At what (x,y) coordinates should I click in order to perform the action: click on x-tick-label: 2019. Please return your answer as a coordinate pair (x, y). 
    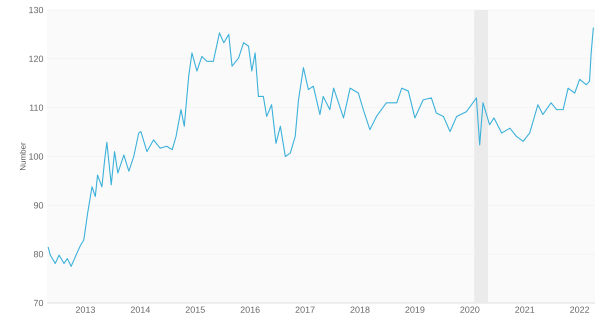
    Looking at the image, I should click on (414, 309).